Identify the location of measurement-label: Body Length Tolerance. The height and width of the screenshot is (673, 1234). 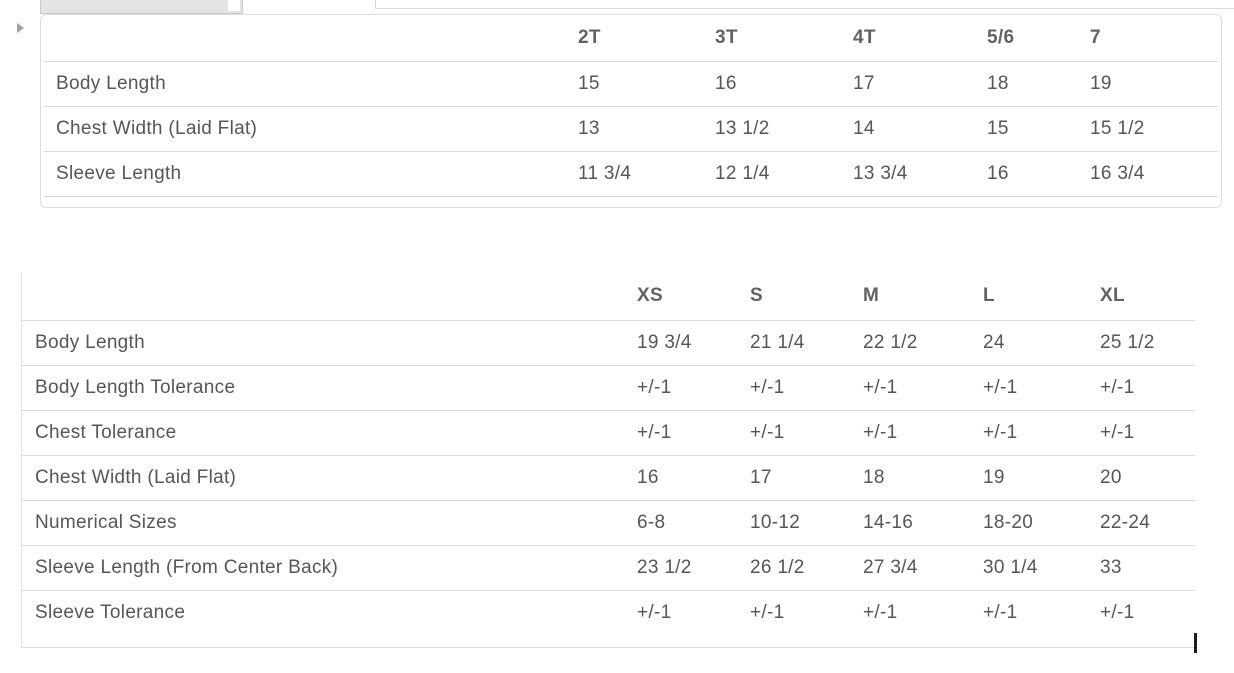
(329, 387).